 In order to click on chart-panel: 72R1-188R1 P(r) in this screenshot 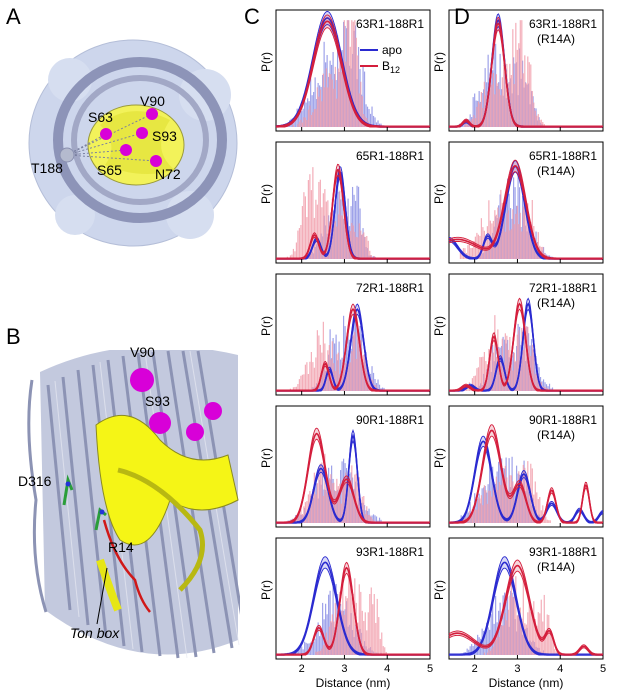, I will do `click(345, 334)`.